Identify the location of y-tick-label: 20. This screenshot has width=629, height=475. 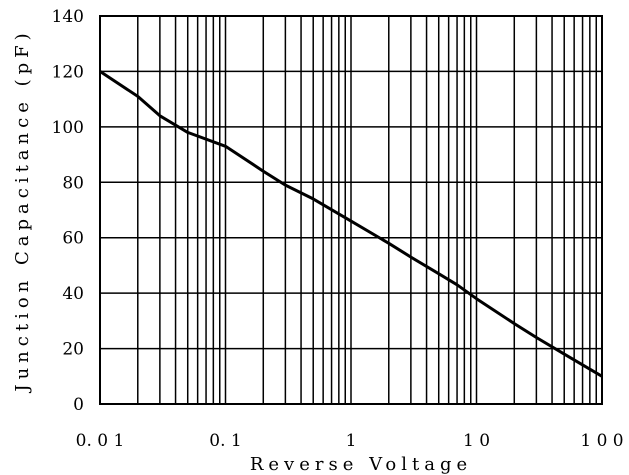
(73, 350).